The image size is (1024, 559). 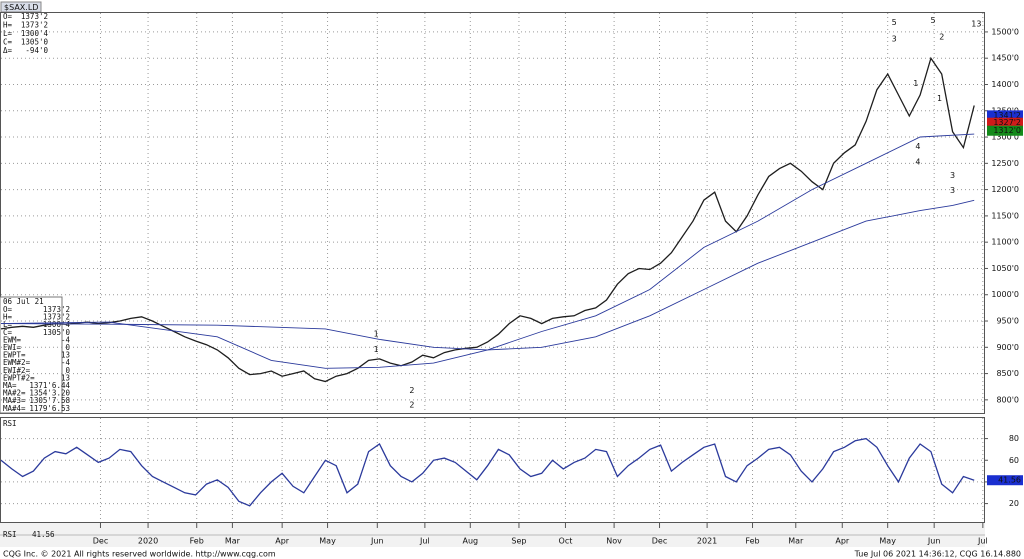 I want to click on x-tick-label: Aug, so click(x=470, y=541).